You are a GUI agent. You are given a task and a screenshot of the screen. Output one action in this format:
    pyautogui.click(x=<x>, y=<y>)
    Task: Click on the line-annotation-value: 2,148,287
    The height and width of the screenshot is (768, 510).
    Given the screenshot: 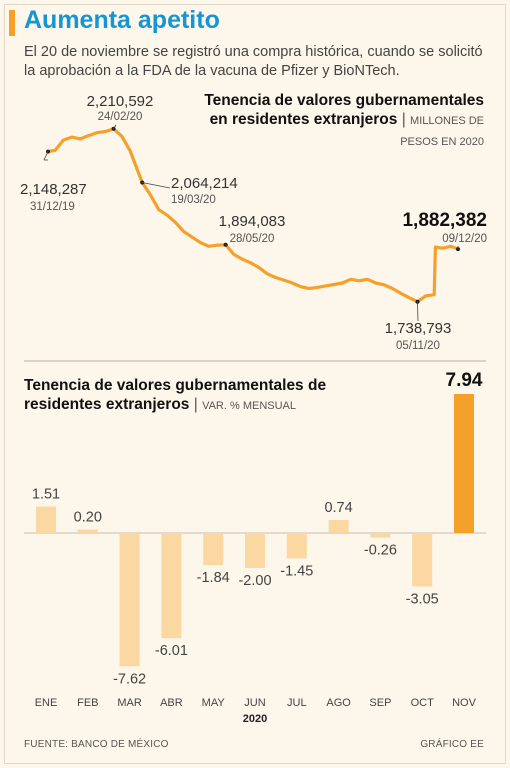 What is the action you would take?
    pyautogui.click(x=53, y=189)
    